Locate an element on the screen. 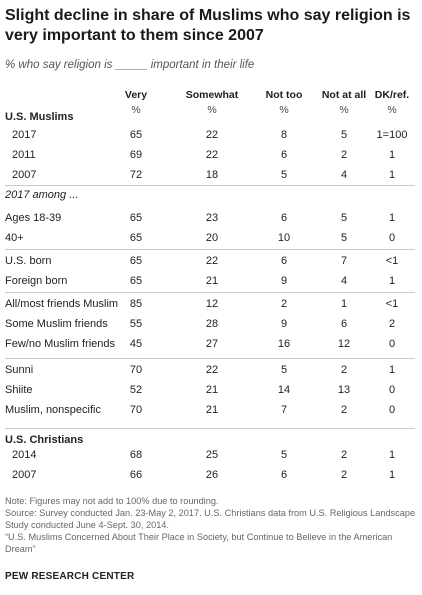  table-row: 2017 65 22 8 5 1=100 is located at coordinates (211, 136).